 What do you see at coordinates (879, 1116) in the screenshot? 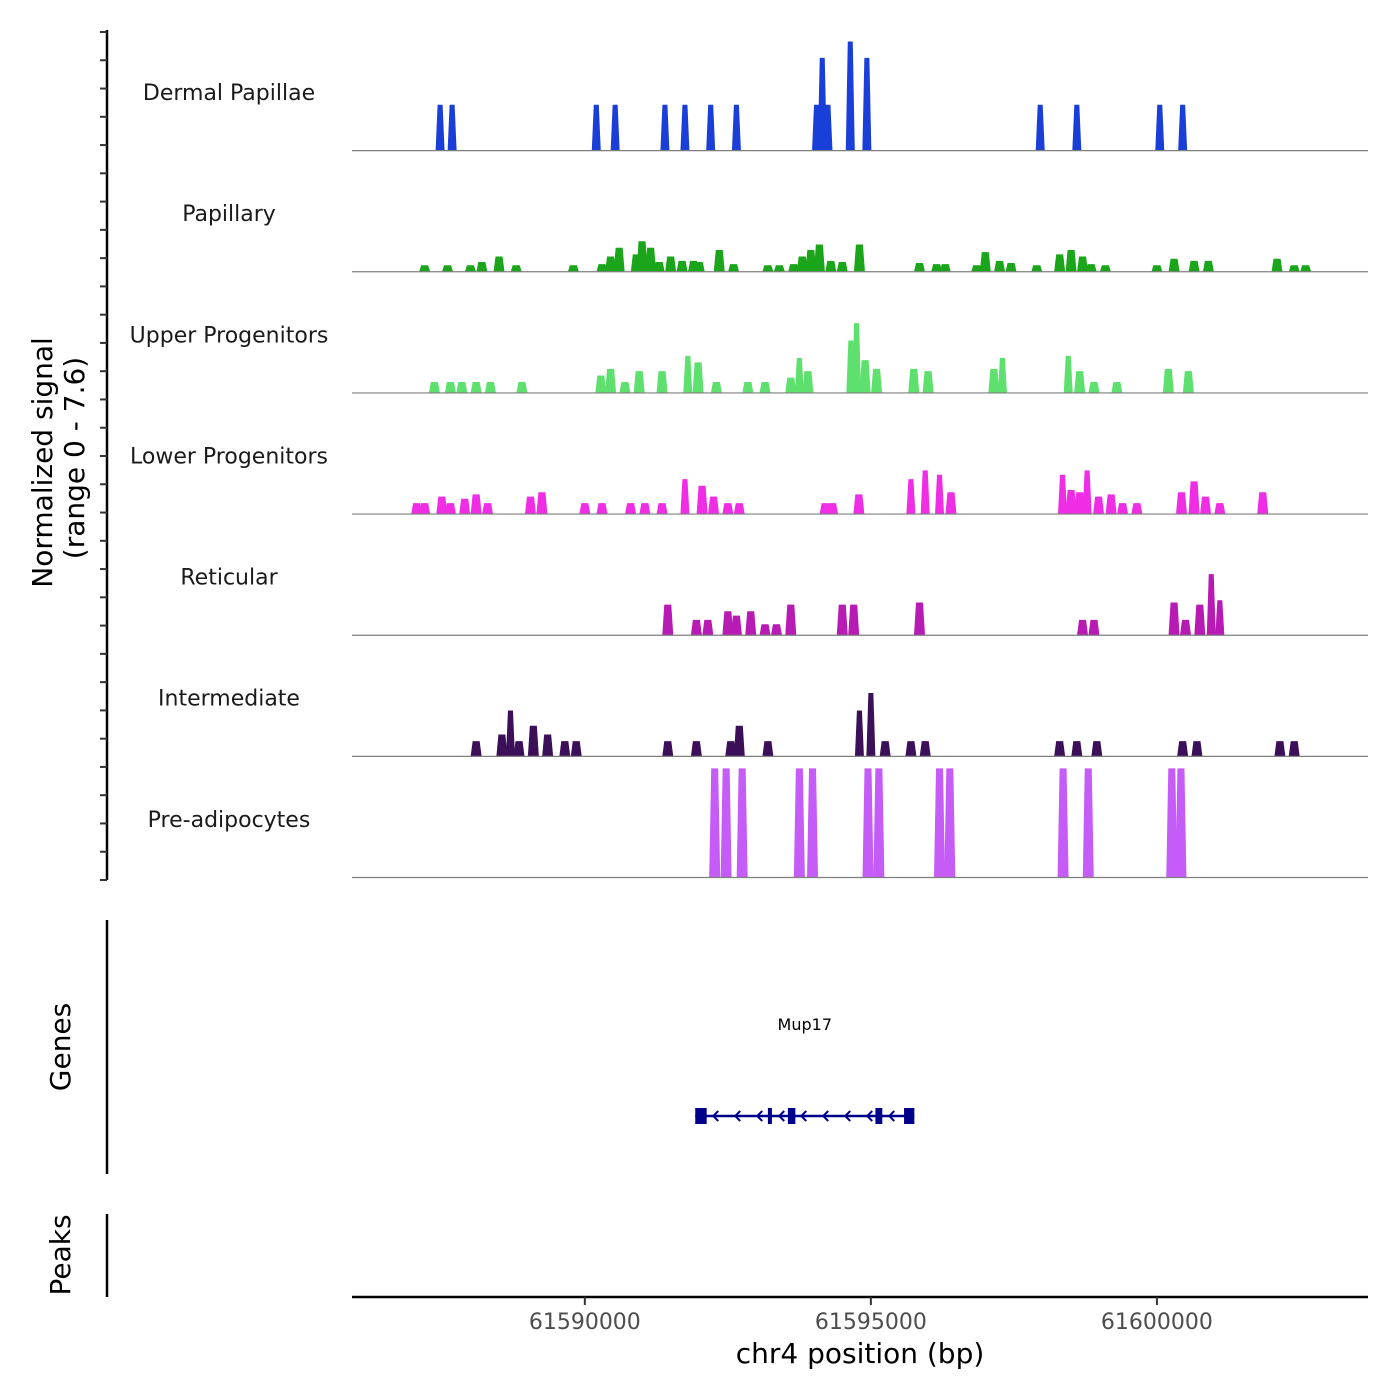
I see `gene-exon` at bounding box center [879, 1116].